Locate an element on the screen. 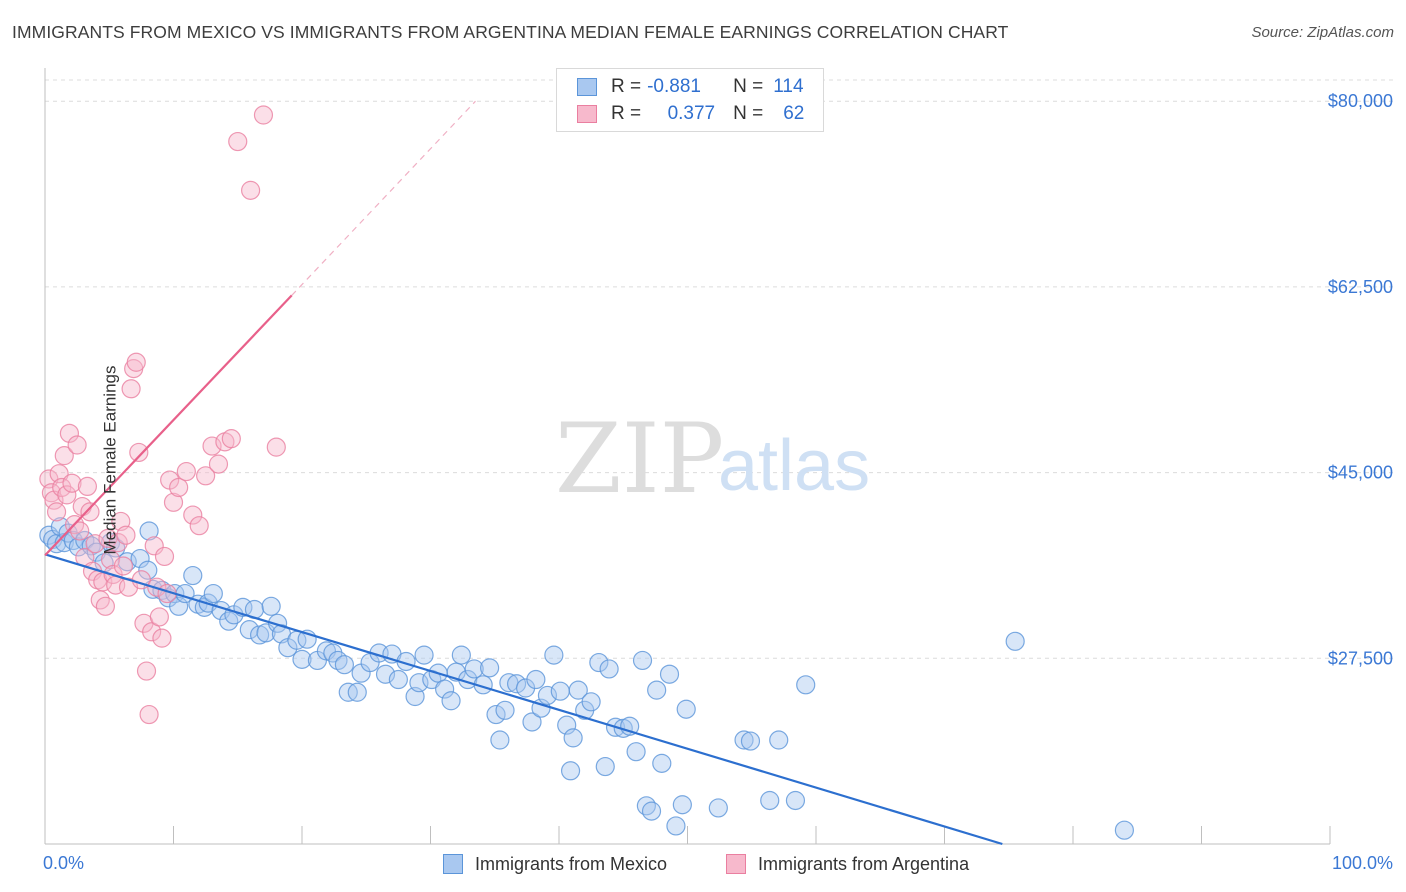 The width and height of the screenshot is (1406, 892). y-tick-label: $27,500 is located at coordinates (1360, 658).